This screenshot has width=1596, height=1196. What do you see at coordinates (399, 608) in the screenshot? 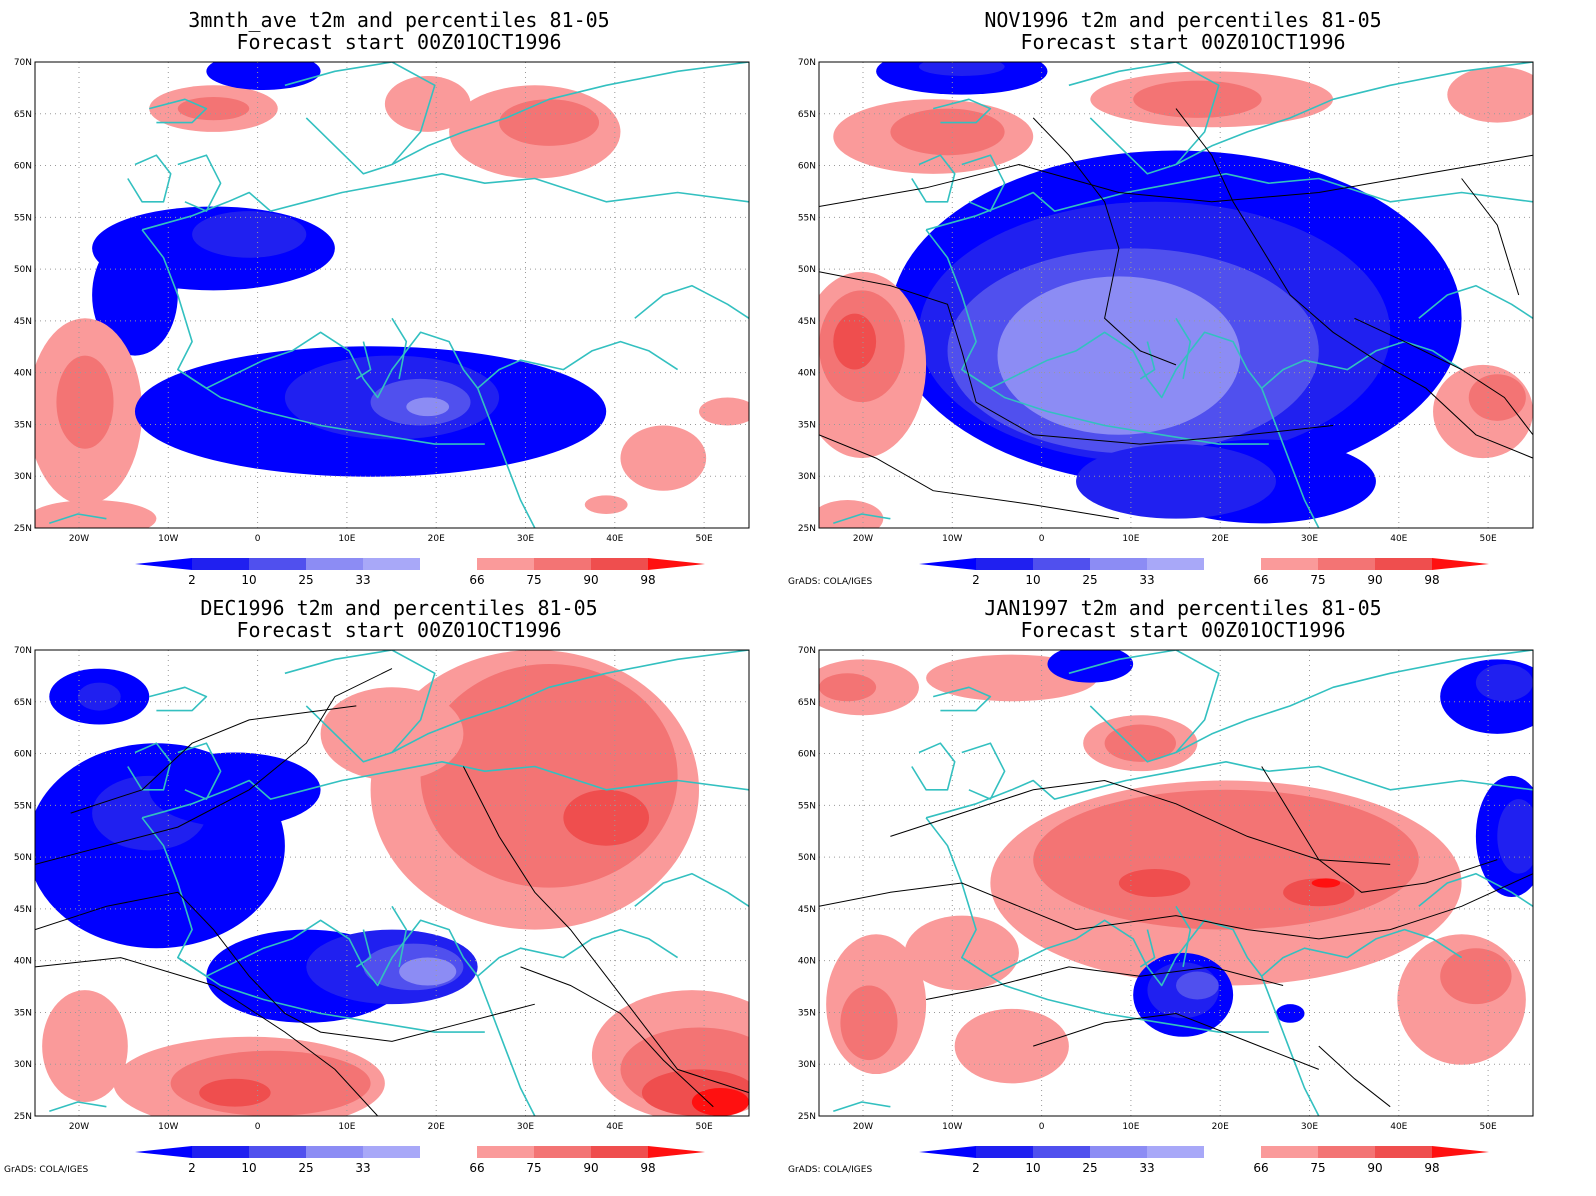
I see `panel-title: DEC1996 t2m and percentiles 81-05` at bounding box center [399, 608].